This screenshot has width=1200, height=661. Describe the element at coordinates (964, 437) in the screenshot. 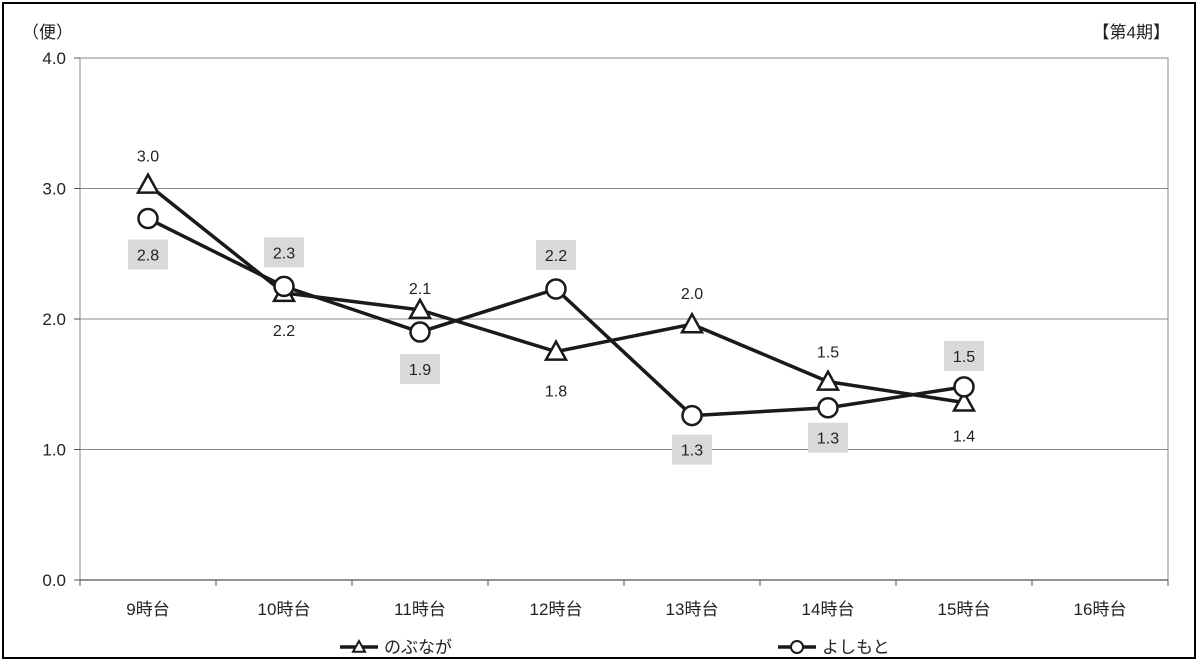

I see `data-label: 1.4` at that location.